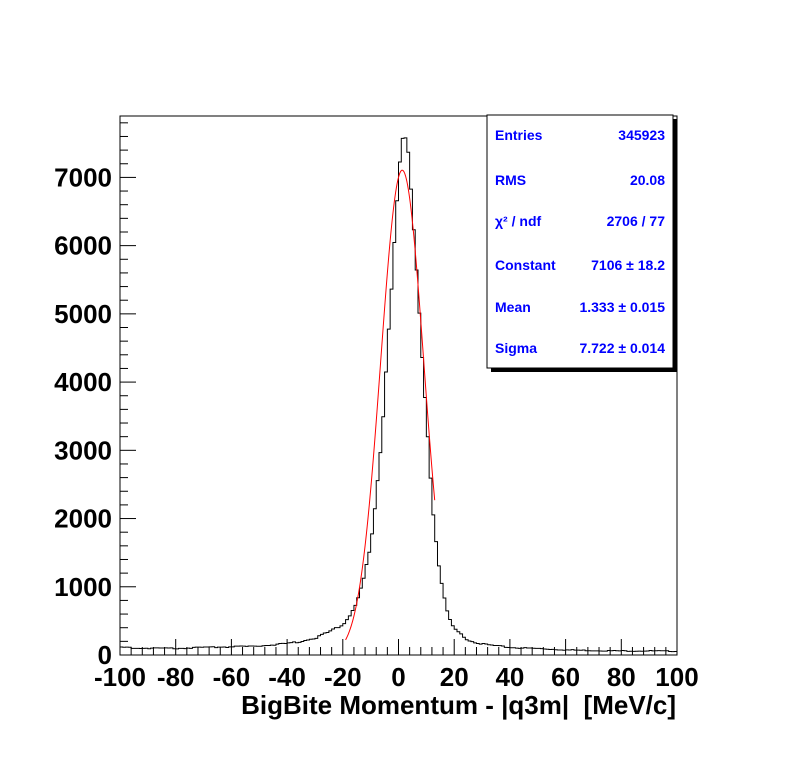 This screenshot has height=772, width=796. What do you see at coordinates (510, 180) in the screenshot?
I see `stats-label: RMS` at bounding box center [510, 180].